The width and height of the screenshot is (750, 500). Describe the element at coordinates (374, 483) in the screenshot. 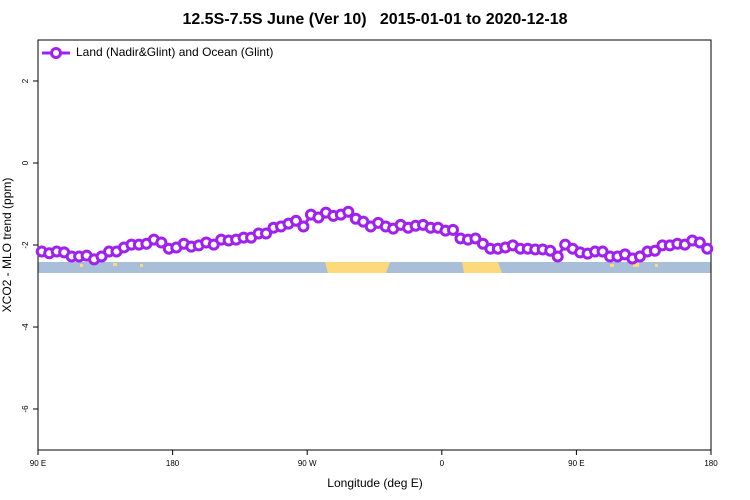

I see `x-axis-label: Longitude (deg E)` at that location.